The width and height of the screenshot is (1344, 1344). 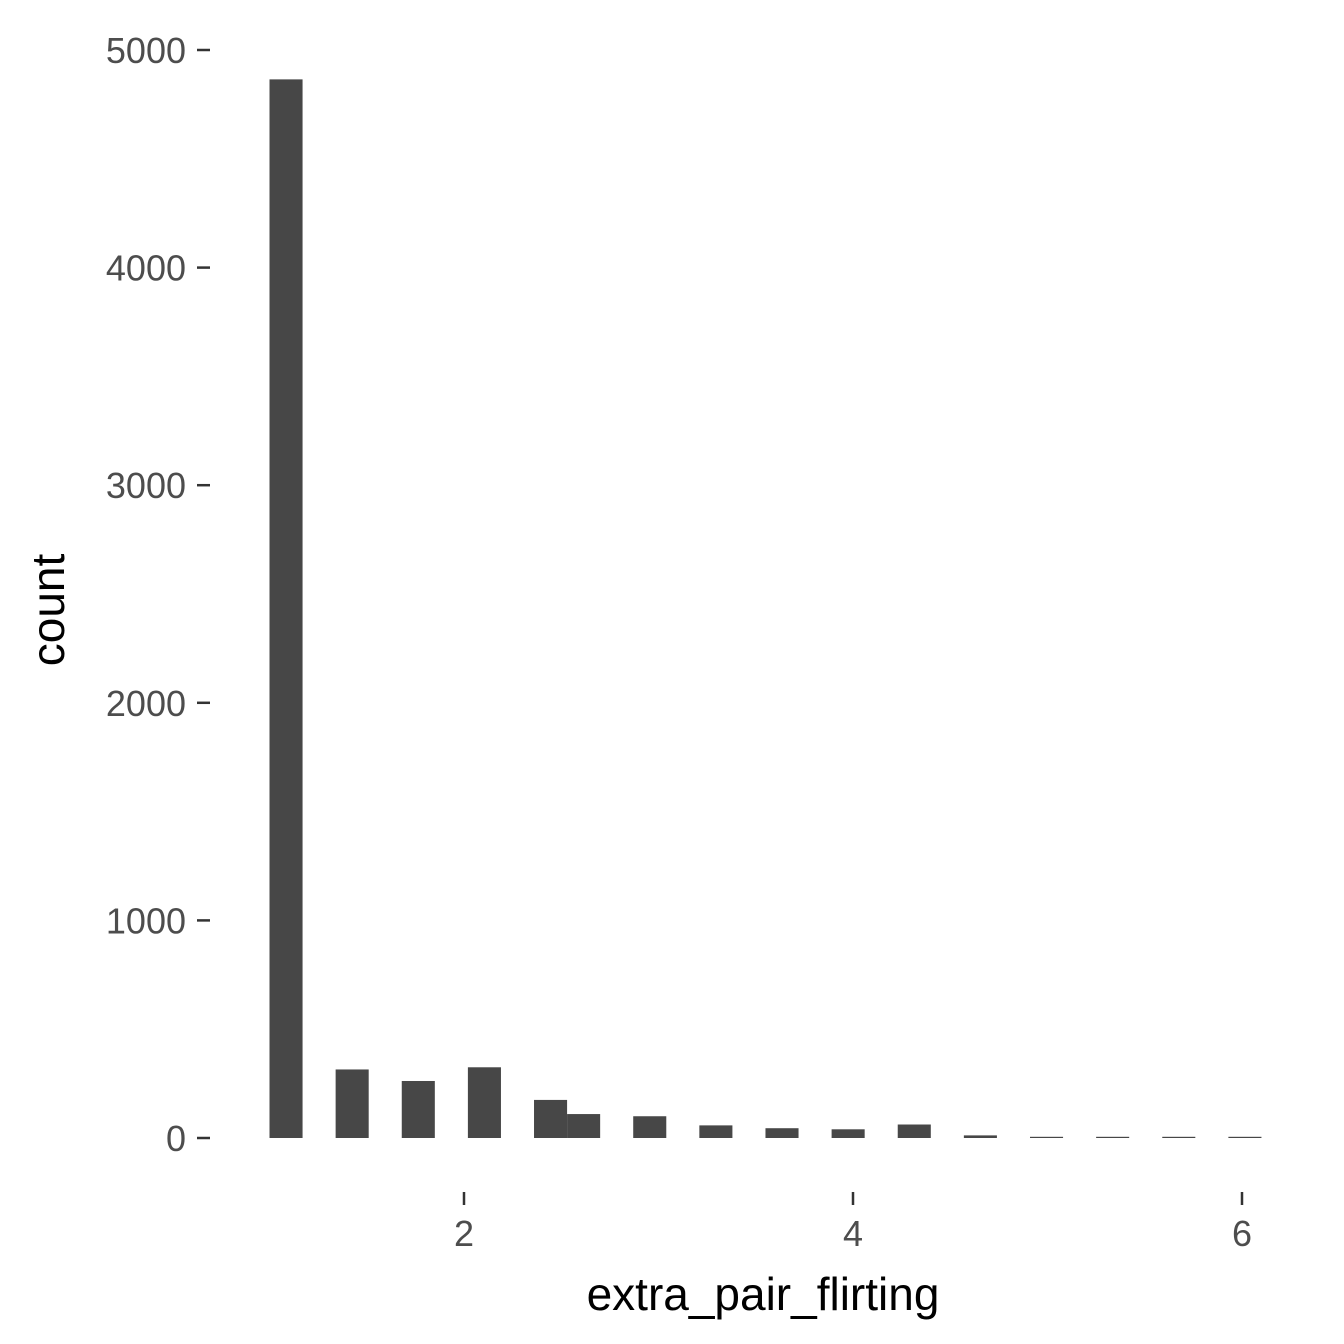 What do you see at coordinates (146, 703) in the screenshot?
I see `y-tick-label: 2000` at bounding box center [146, 703].